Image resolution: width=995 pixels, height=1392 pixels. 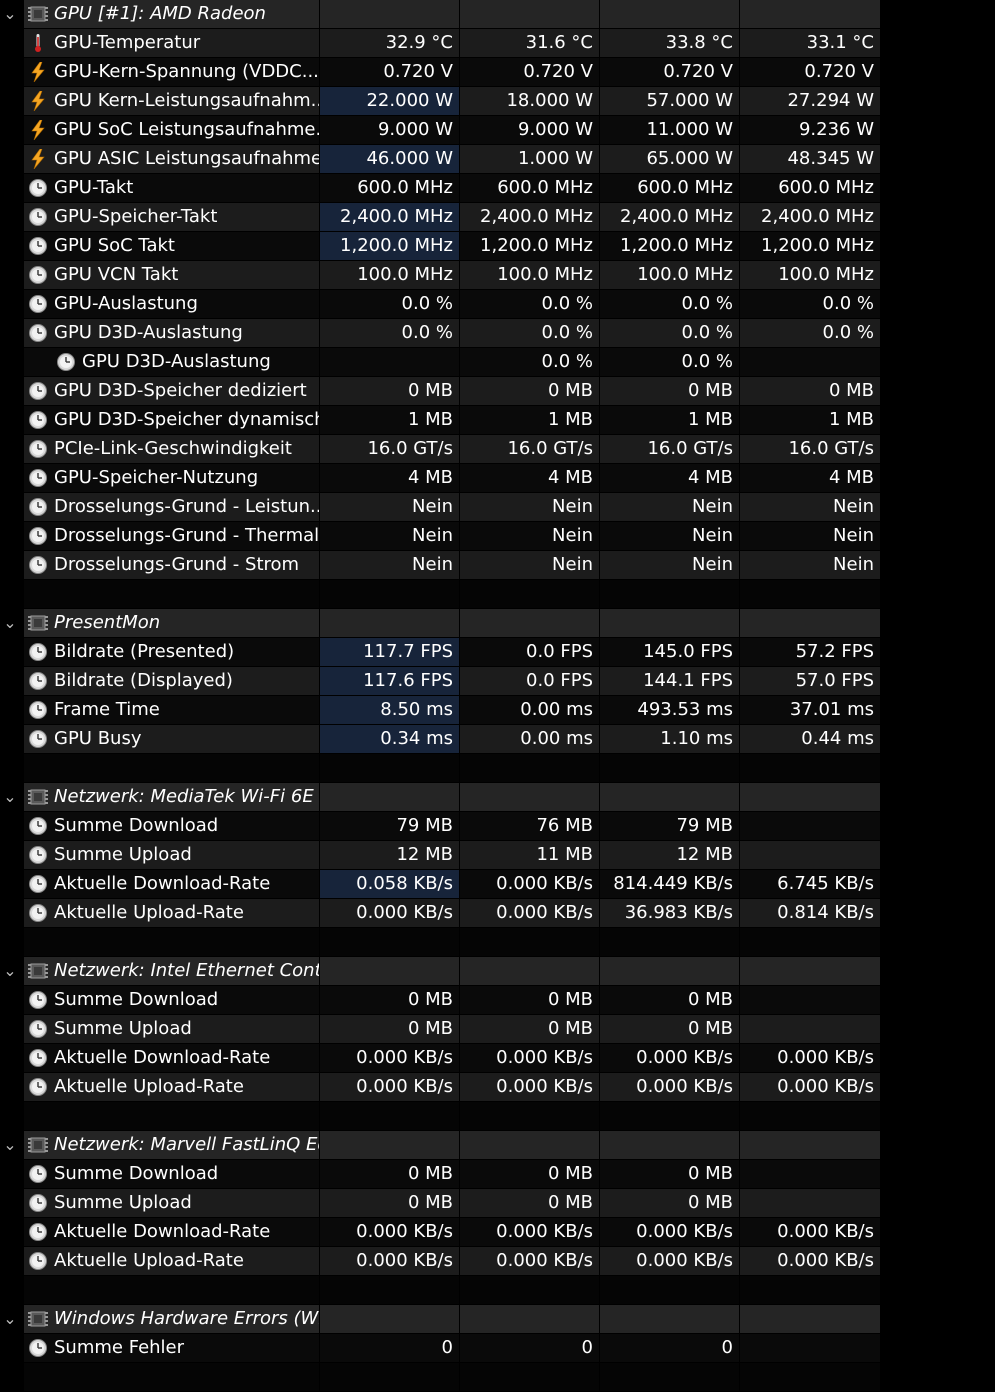 What do you see at coordinates (440, 304) in the screenshot?
I see `sensor-row: GPU-Auslastung 0.0 % 0.0 % 0.0 % 0.0 %` at bounding box center [440, 304].